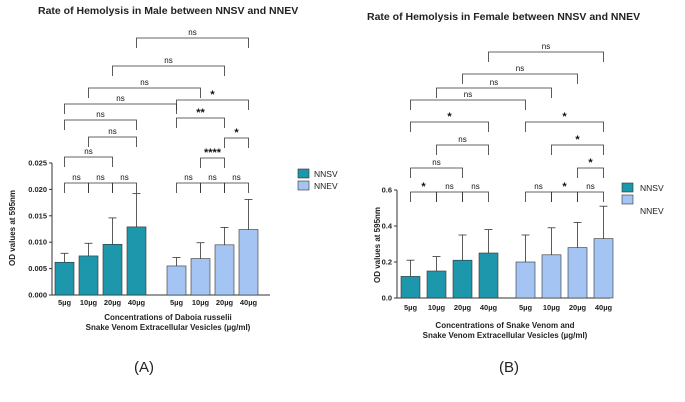  Describe the element at coordinates (627, 199) in the screenshot. I see `legend-b-swatch-nnev` at that location.